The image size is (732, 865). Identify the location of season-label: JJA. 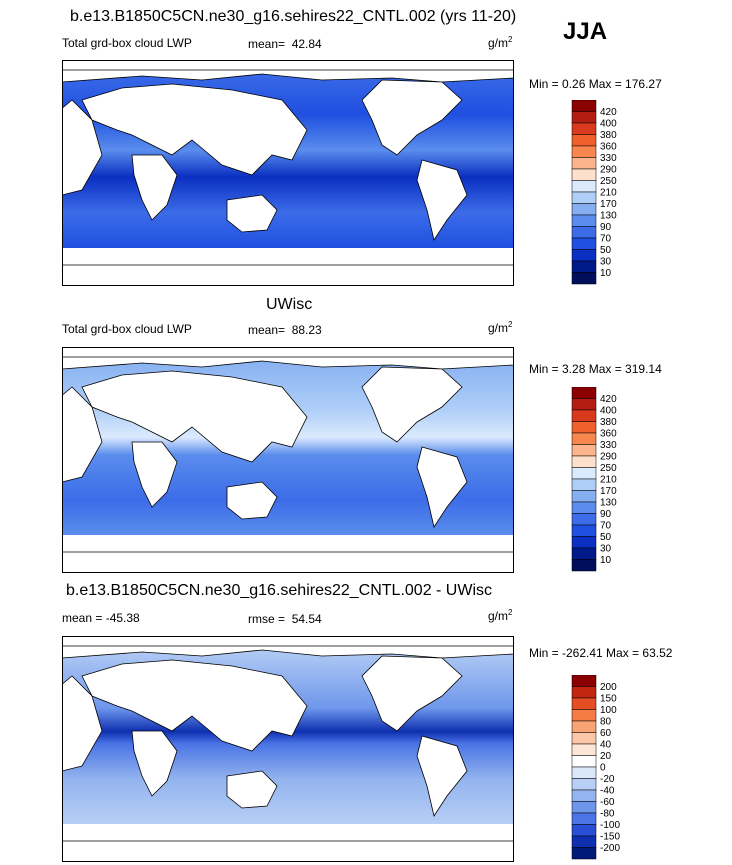
(585, 31).